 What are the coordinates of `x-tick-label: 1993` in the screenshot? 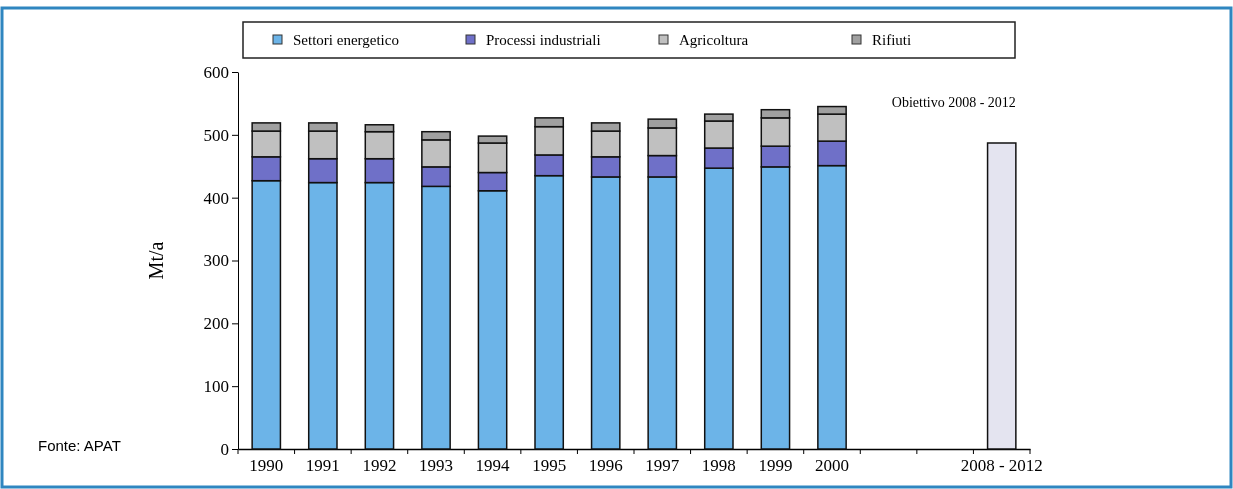 It's located at (436, 465).